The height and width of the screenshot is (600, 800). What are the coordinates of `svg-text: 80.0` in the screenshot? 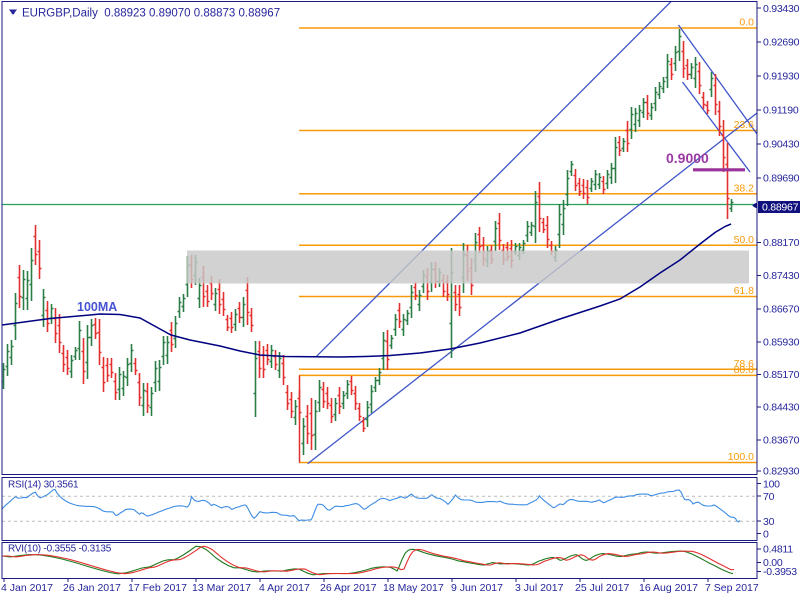 It's located at (744, 370).